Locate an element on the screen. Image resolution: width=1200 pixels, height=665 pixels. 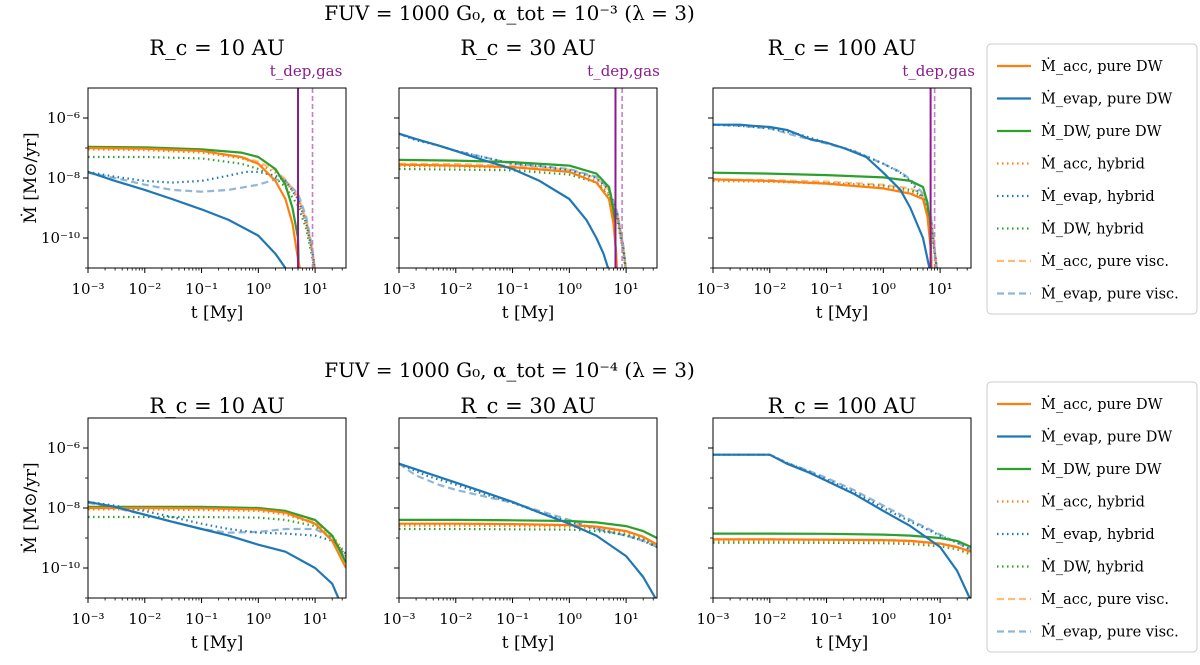
legend-label-acc_visc: Ṁ_acc, pure visc. is located at coordinates (1105, 599).